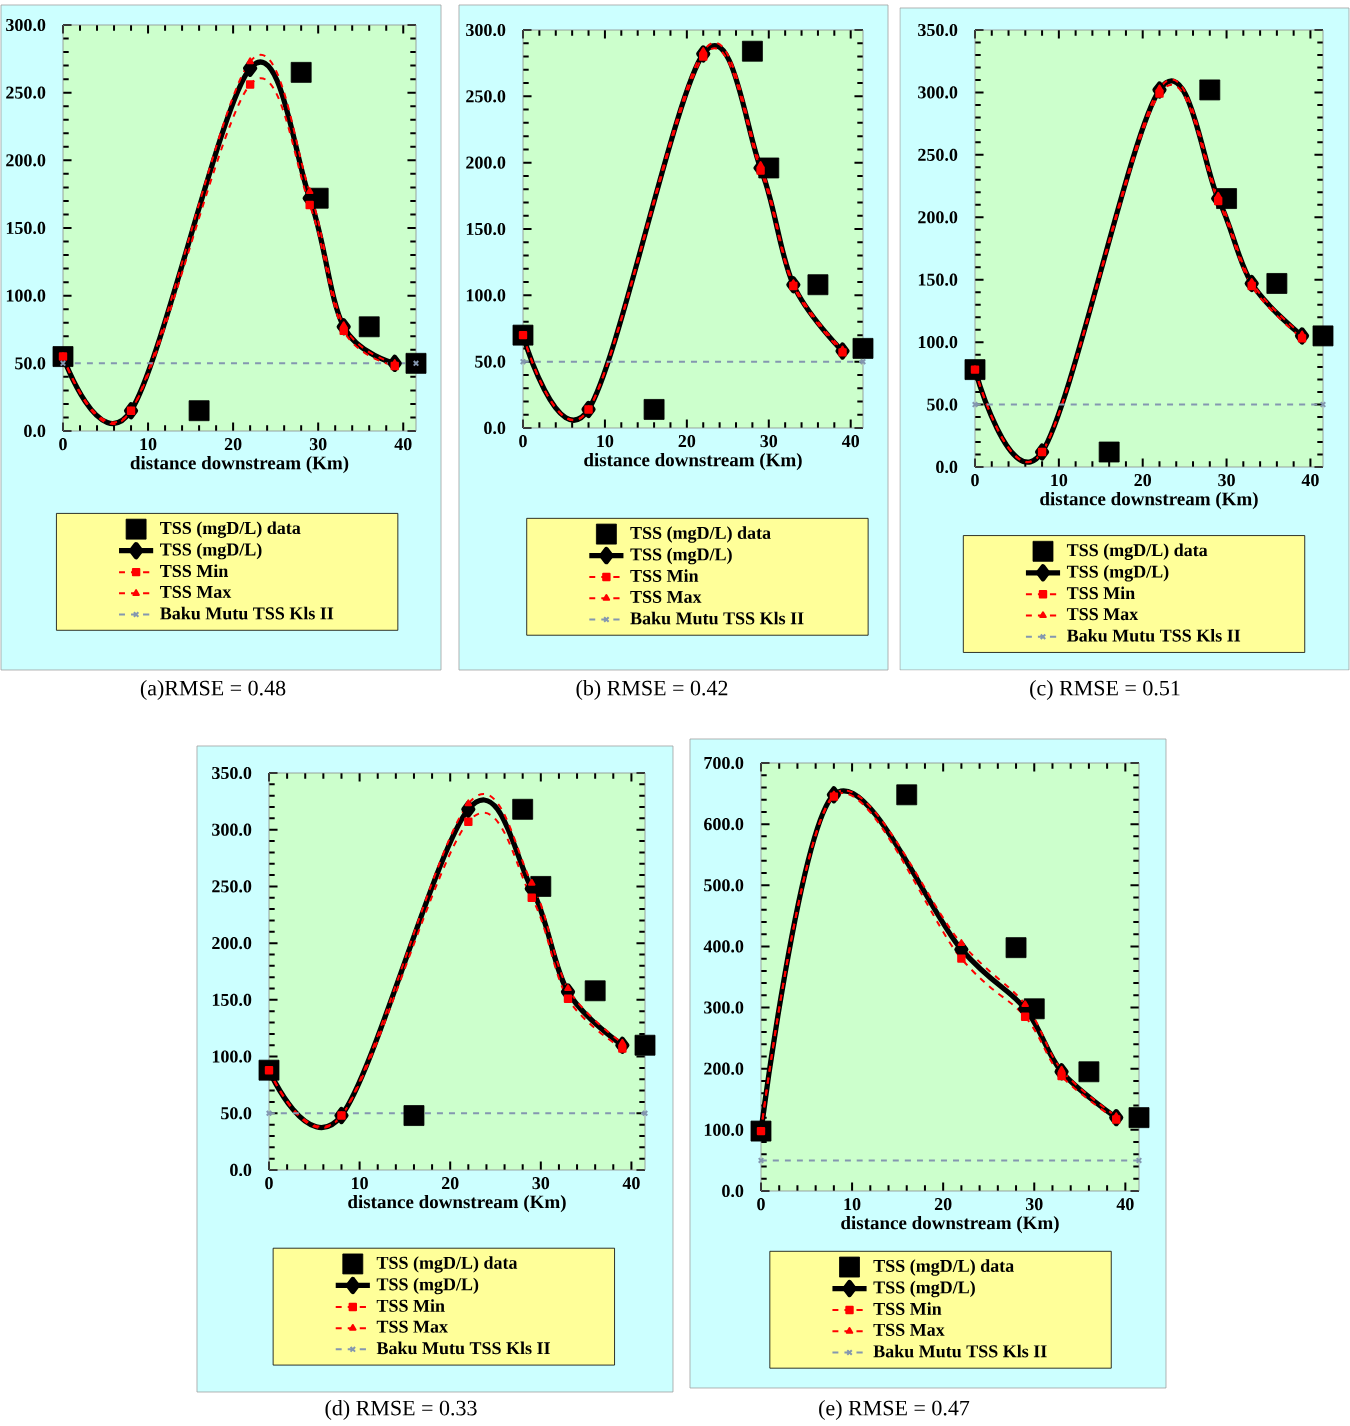 This screenshot has height=1426, width=1350. I want to click on text: (a)RMSE = 0.48, so click(213, 690).